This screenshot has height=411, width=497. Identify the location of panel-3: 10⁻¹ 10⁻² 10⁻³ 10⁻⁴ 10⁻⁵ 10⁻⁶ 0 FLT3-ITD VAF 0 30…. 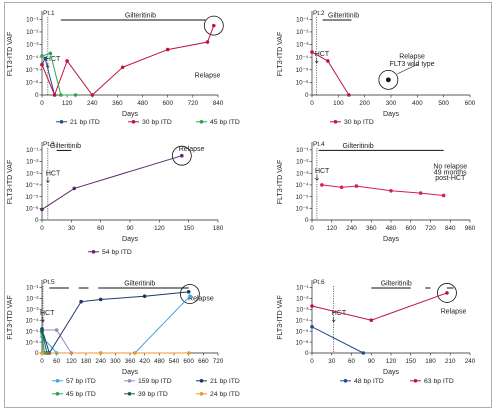
(115, 198).